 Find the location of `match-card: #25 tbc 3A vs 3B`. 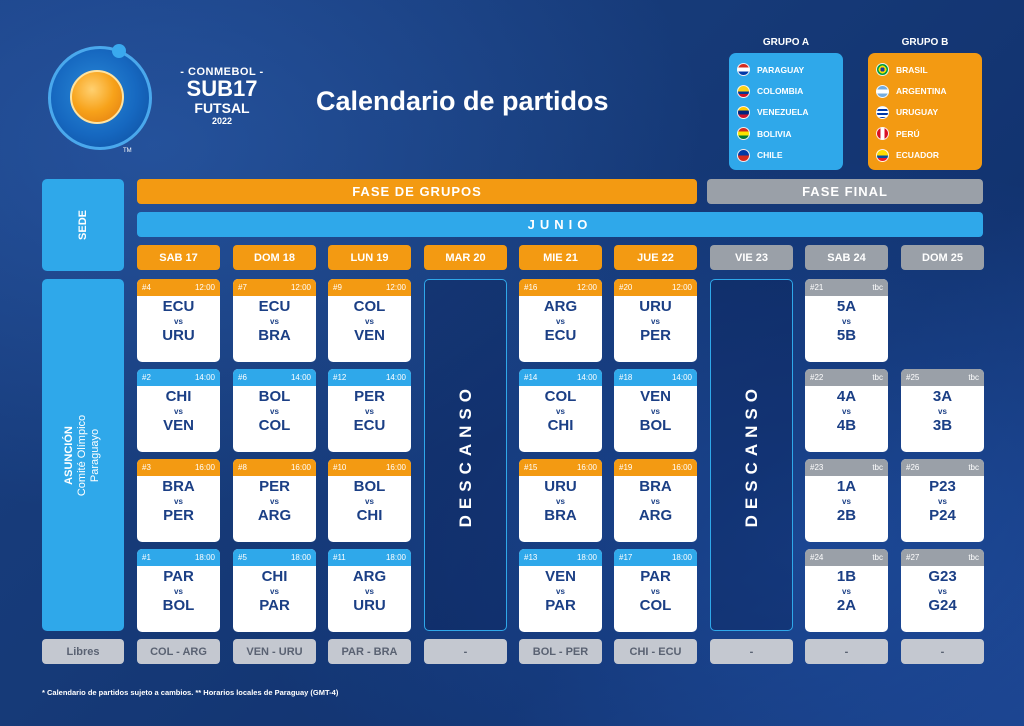

match-card: #25 tbc 3A vs 3B is located at coordinates (942, 410).